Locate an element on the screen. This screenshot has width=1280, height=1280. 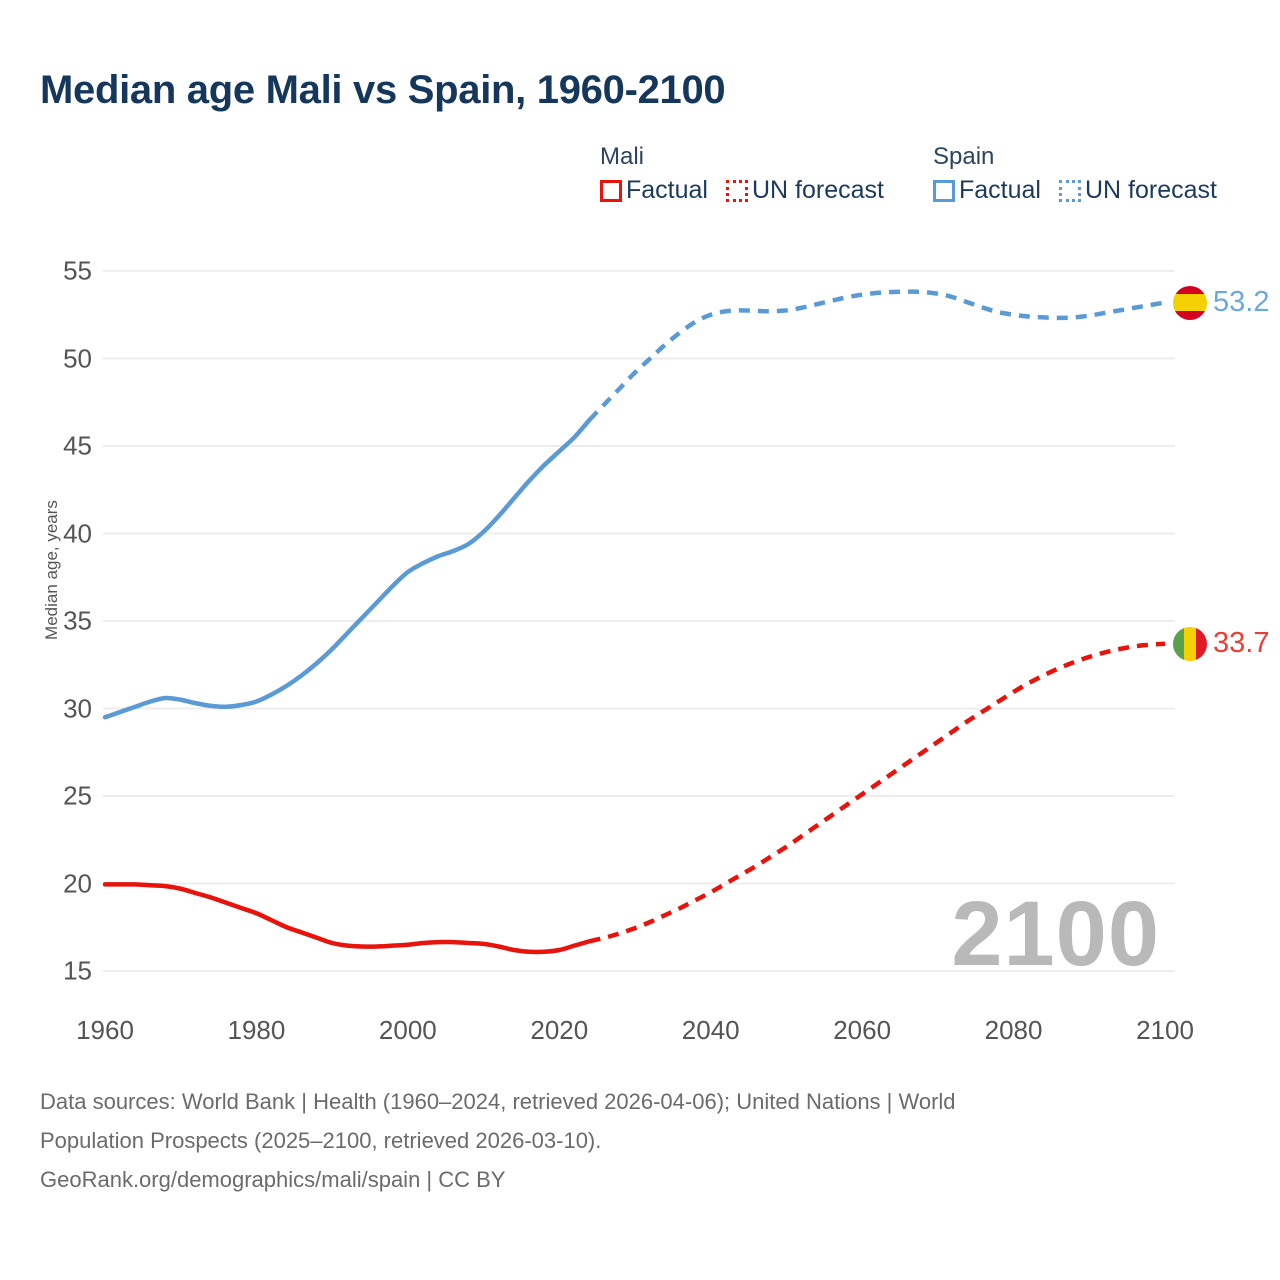
series-line-spain-forecast is located at coordinates (876, 355).